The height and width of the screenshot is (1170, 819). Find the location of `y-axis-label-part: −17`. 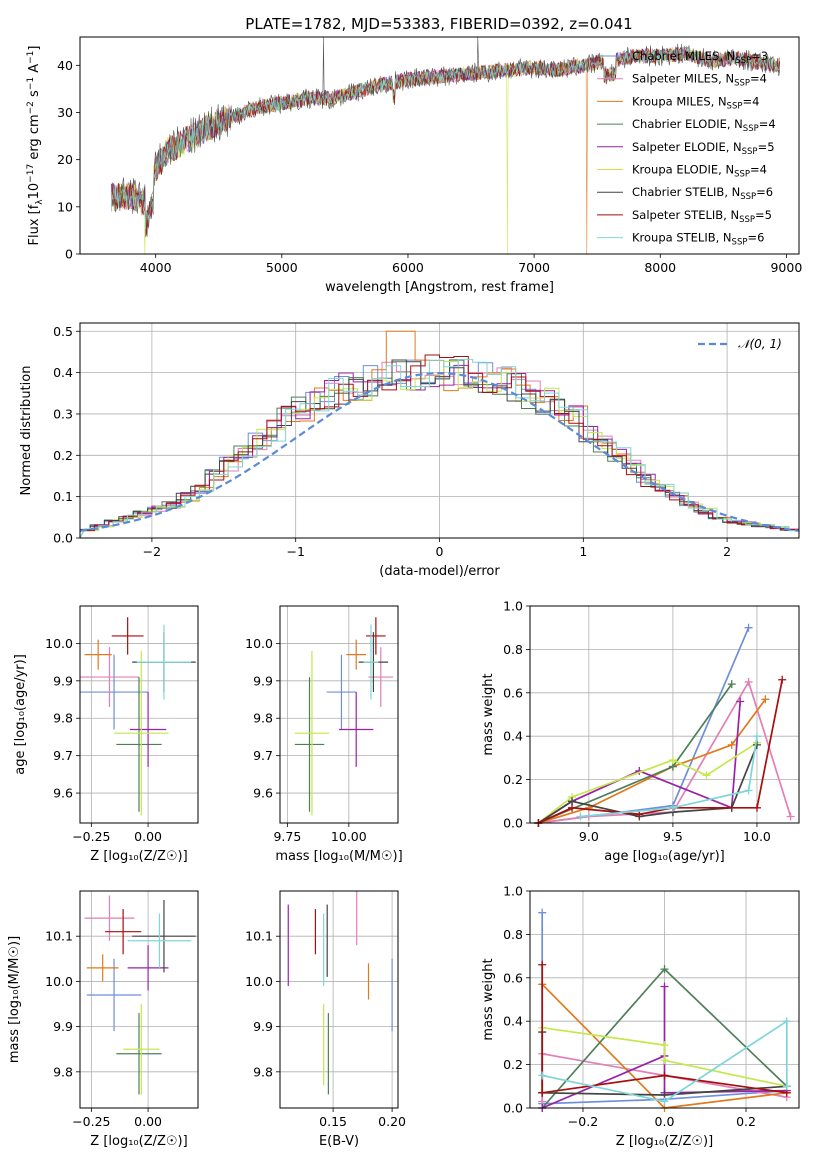

y-axis-label-part: −17 is located at coordinates (31, 173).